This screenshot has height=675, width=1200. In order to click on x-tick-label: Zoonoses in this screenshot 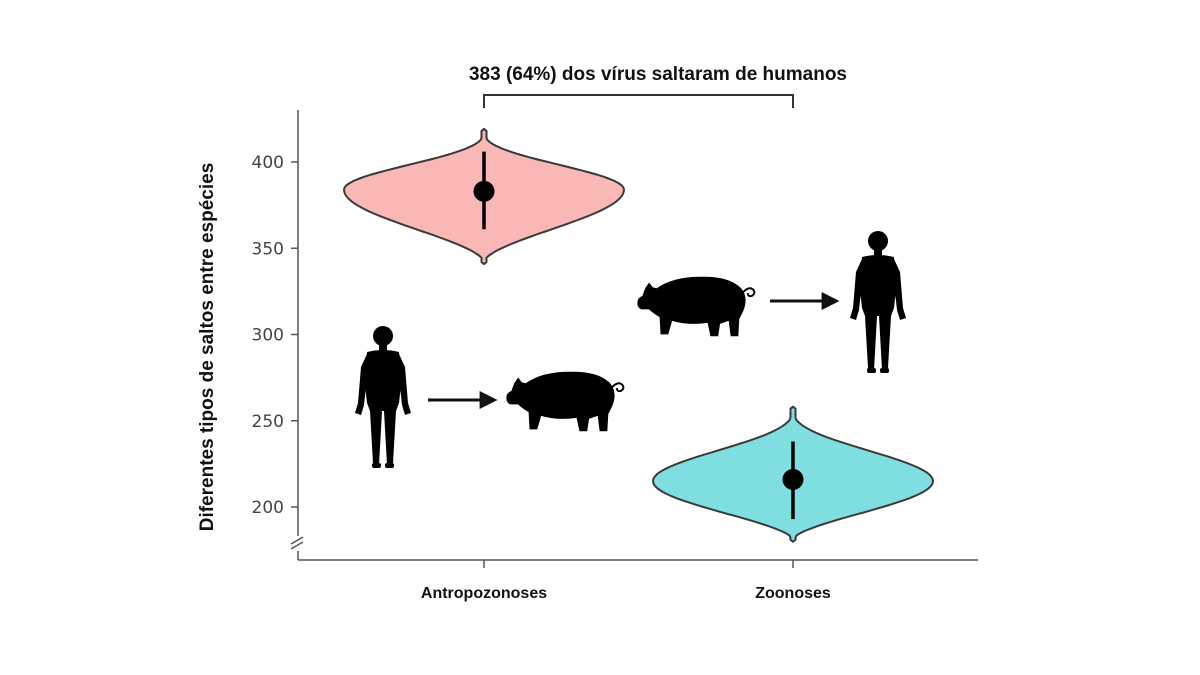, I will do `click(793, 593)`.